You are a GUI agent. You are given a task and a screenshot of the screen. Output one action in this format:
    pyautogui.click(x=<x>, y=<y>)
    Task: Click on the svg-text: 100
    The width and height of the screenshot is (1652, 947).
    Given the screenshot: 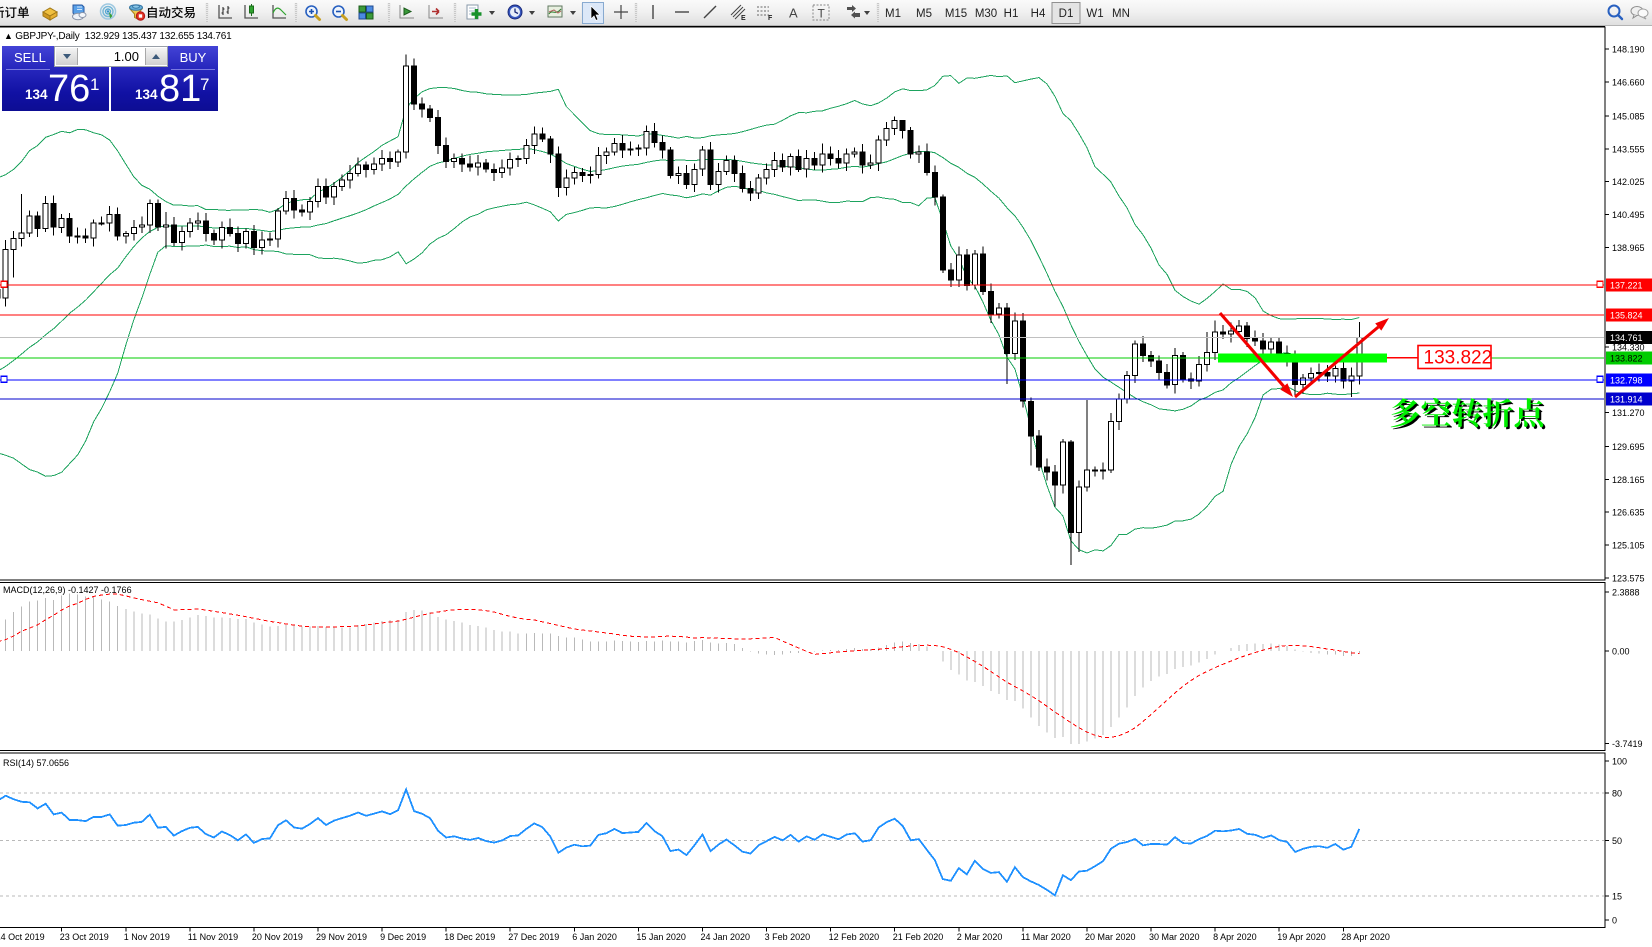 What is the action you would take?
    pyautogui.click(x=1619, y=762)
    